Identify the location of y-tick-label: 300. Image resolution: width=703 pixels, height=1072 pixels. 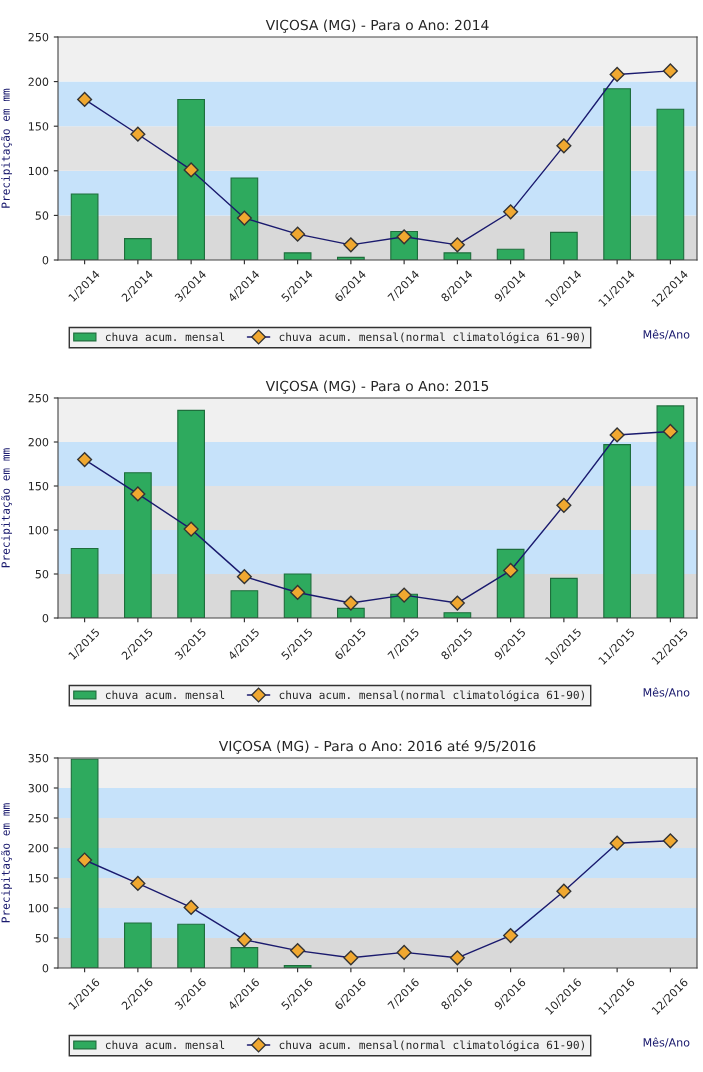
(38, 788).